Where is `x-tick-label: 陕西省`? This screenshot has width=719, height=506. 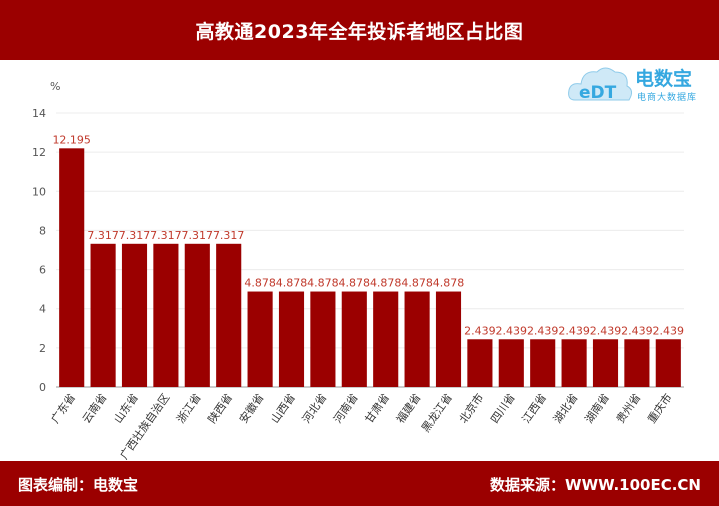
x-tick-label: 陕西省 is located at coordinates (220, 408).